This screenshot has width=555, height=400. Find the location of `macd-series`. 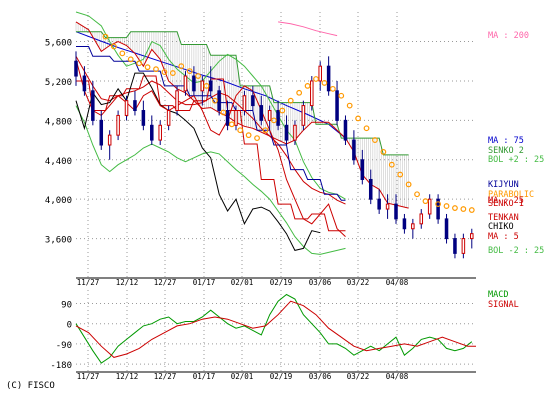

macd-series is located at coordinates (275, 328).